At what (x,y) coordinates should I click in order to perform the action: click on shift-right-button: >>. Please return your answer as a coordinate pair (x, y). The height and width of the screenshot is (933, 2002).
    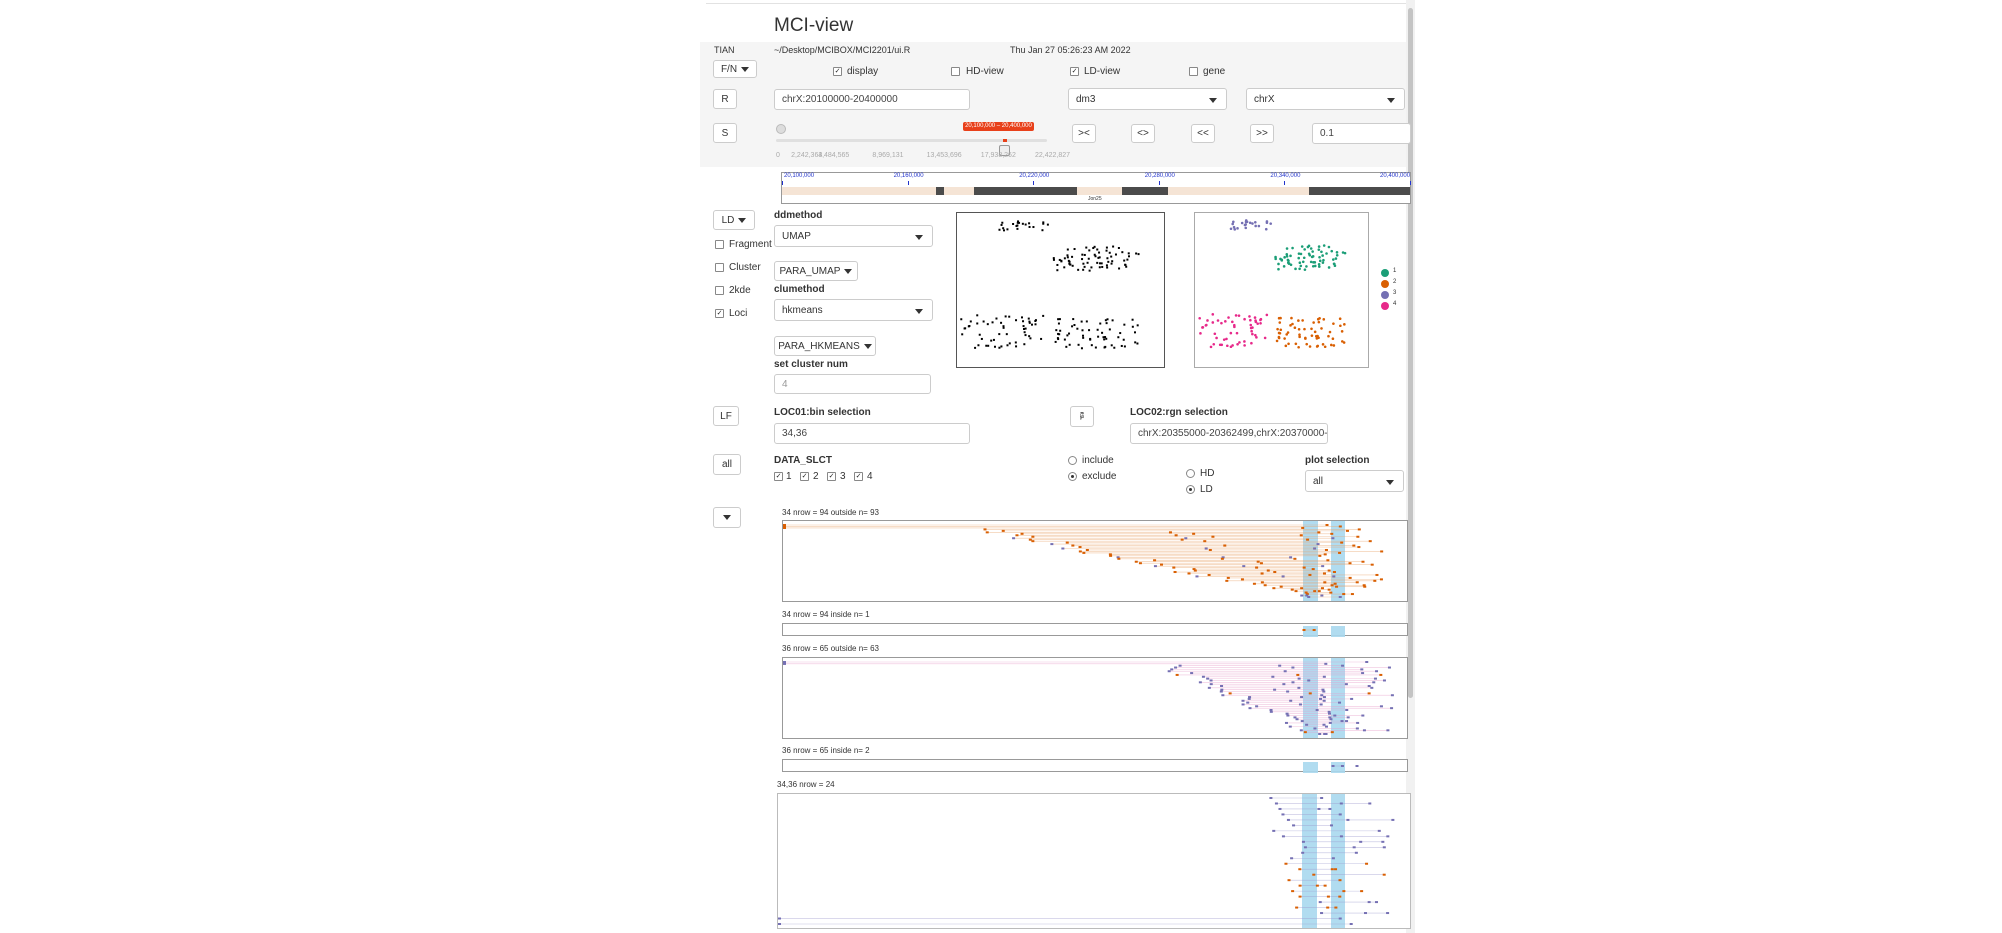
    Looking at the image, I should click on (1262, 133).